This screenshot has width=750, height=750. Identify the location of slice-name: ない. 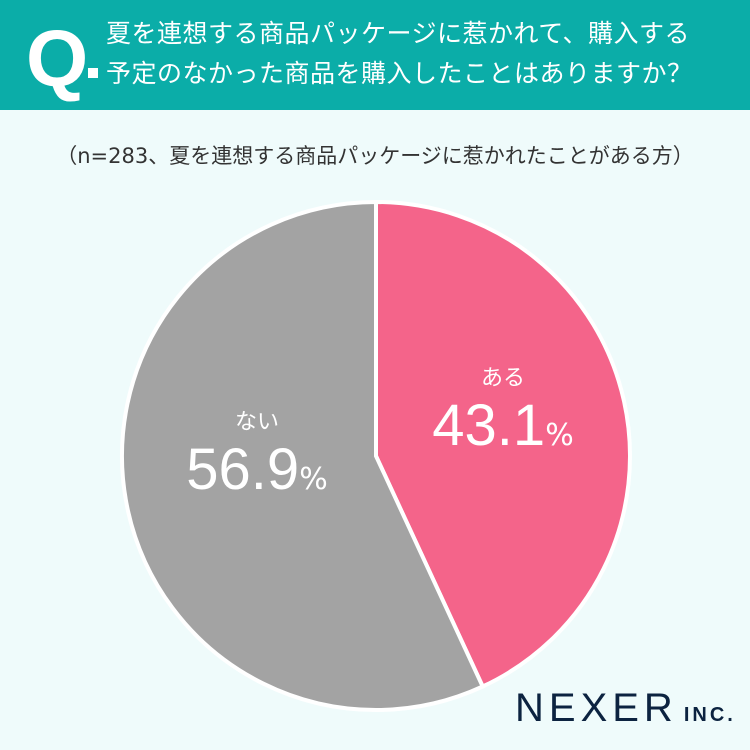
(256, 422).